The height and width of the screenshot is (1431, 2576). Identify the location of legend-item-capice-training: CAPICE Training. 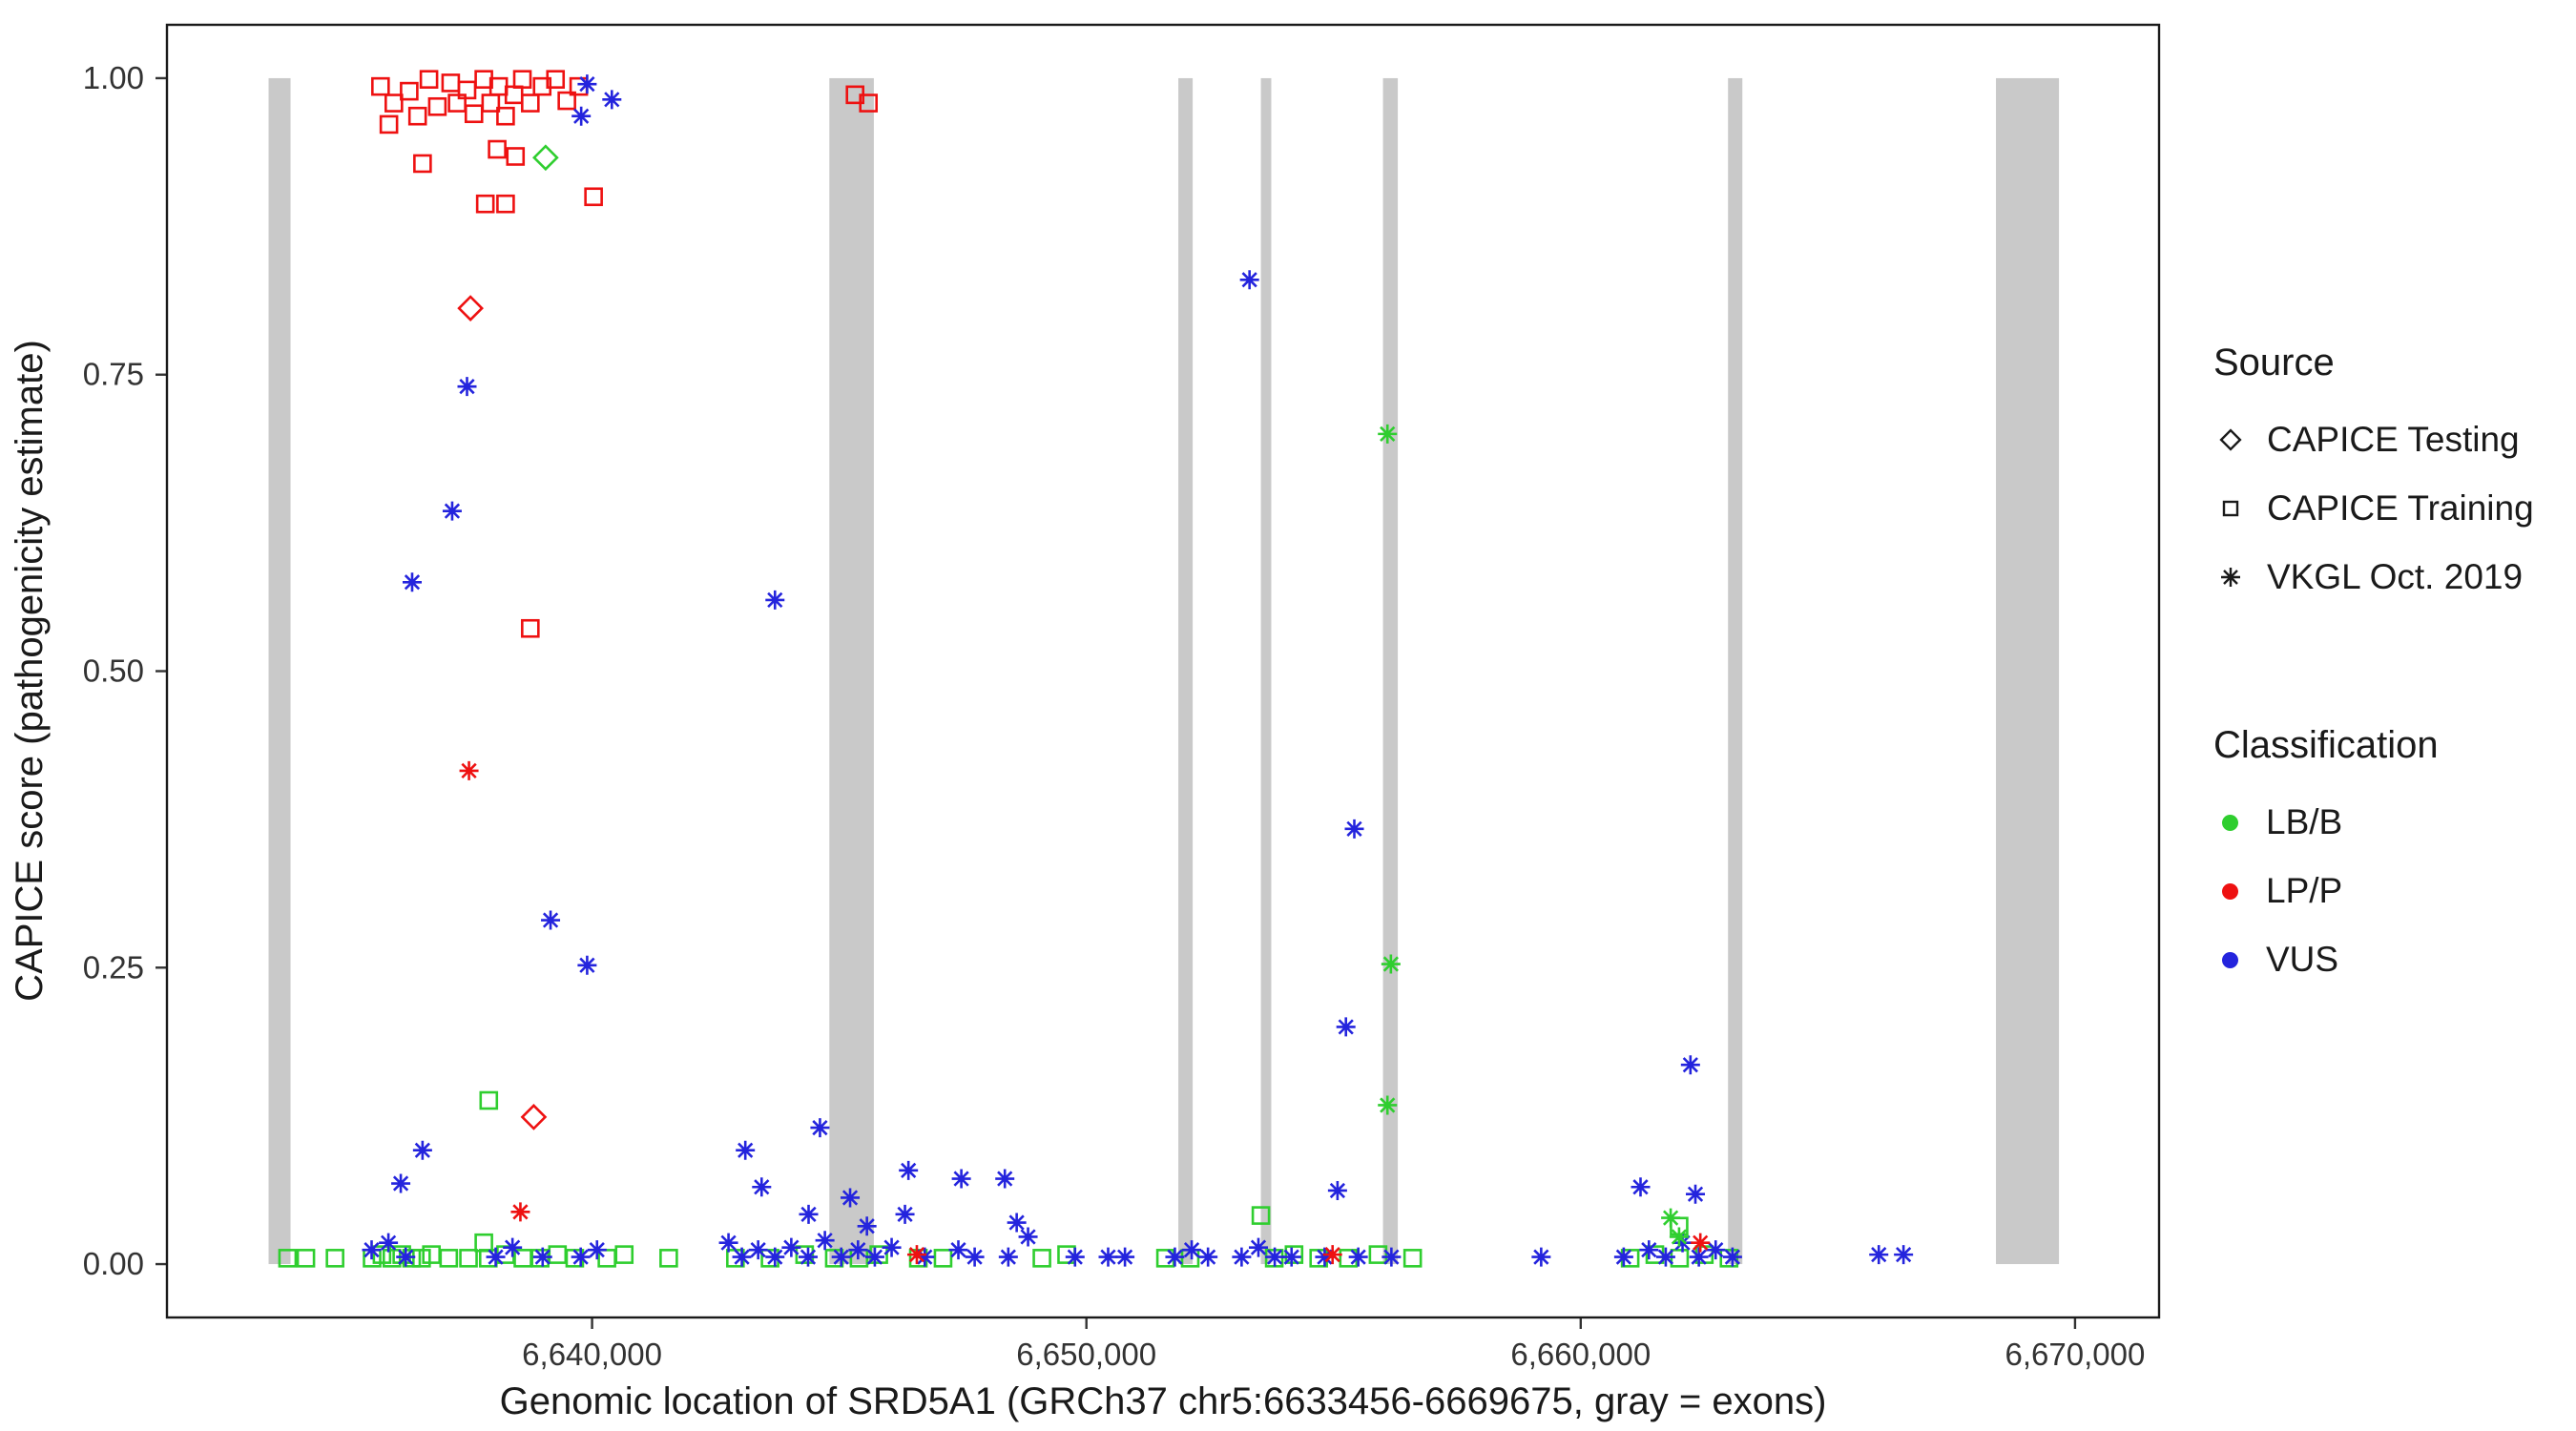
(2373, 508).